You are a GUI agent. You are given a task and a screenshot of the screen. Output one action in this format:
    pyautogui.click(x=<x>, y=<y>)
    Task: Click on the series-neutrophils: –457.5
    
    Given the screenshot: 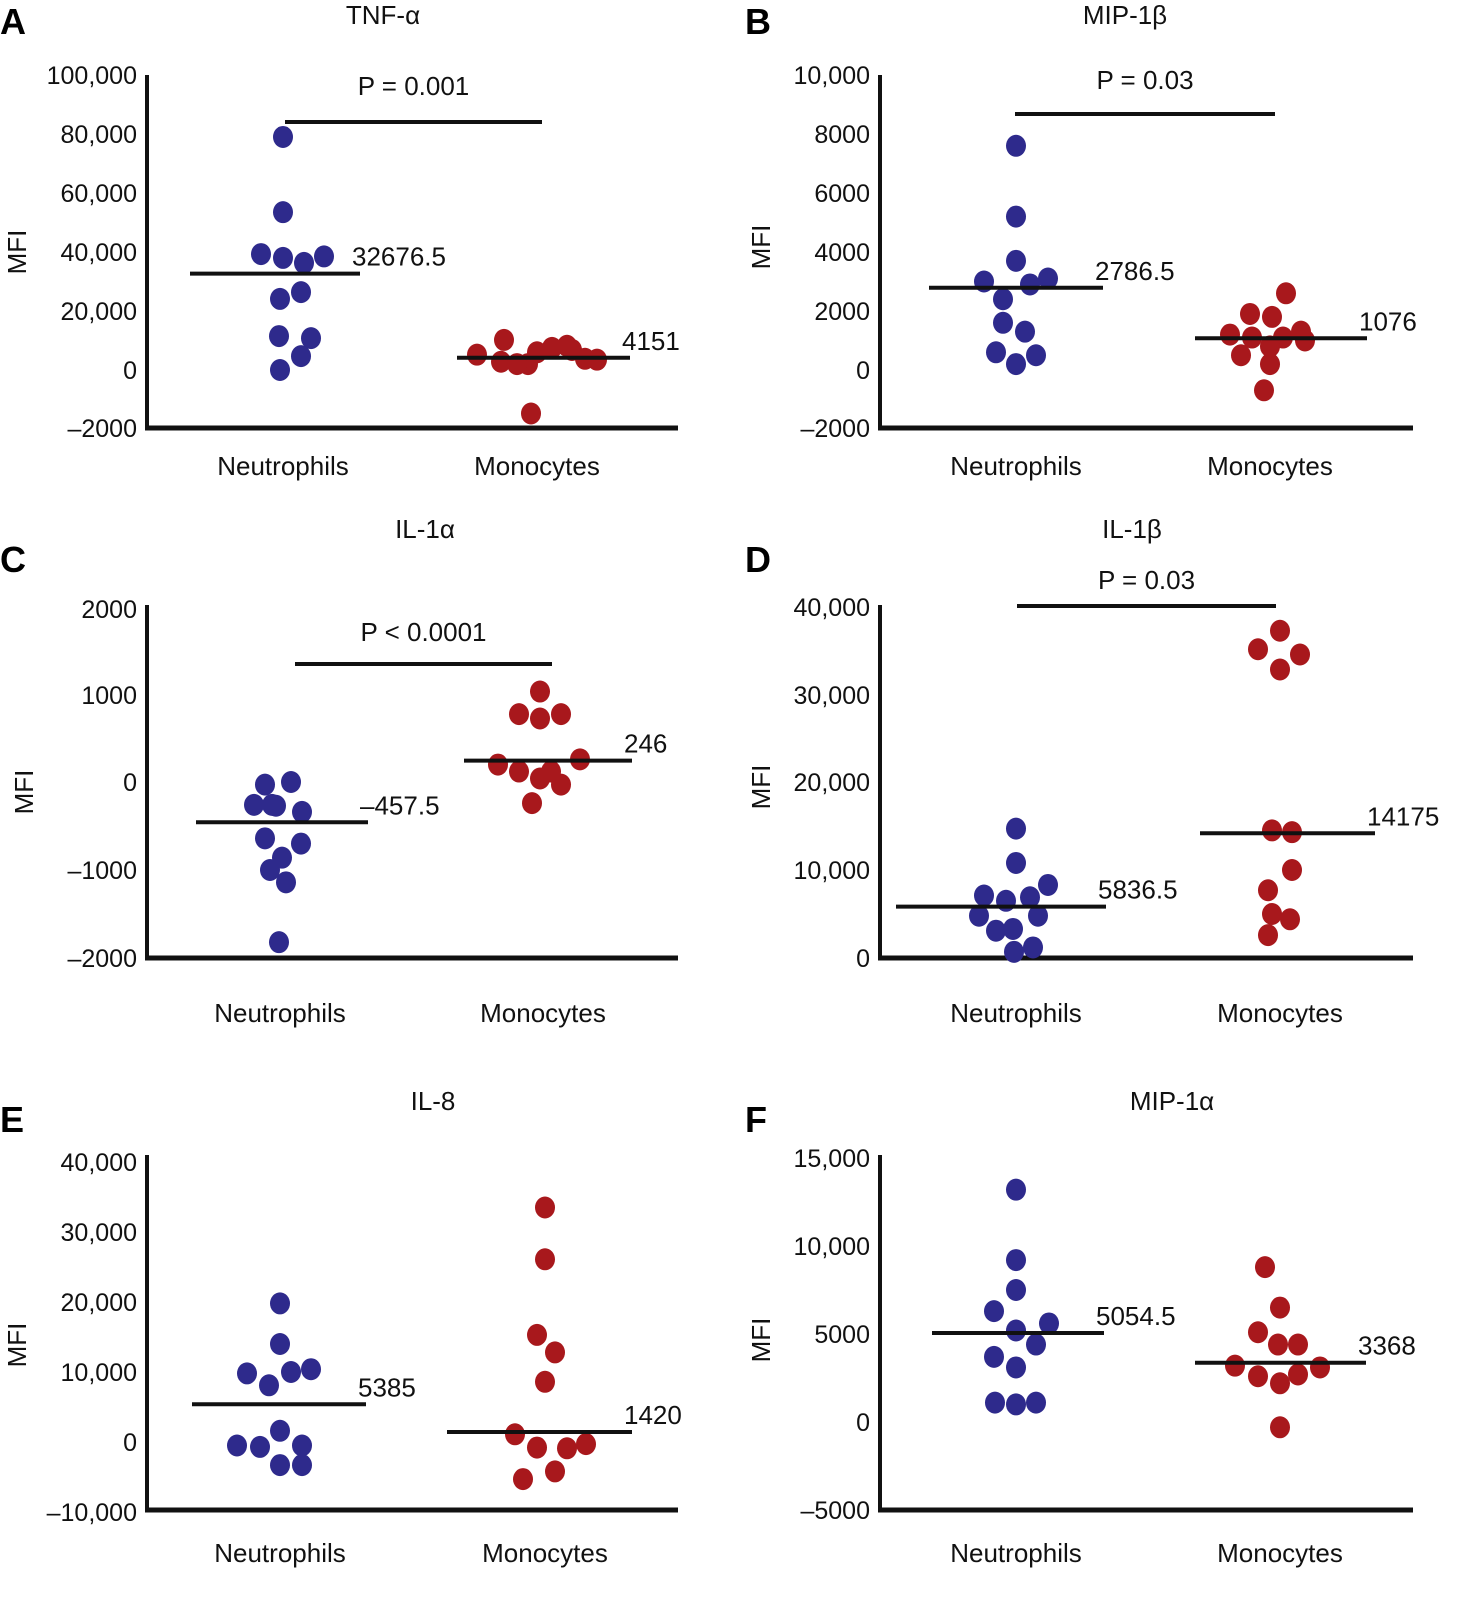 What is the action you would take?
    pyautogui.click(x=318, y=862)
    